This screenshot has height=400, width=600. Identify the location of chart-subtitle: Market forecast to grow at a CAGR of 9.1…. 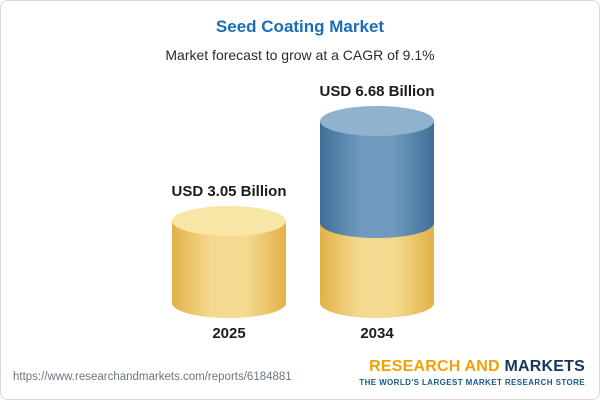
(300, 55).